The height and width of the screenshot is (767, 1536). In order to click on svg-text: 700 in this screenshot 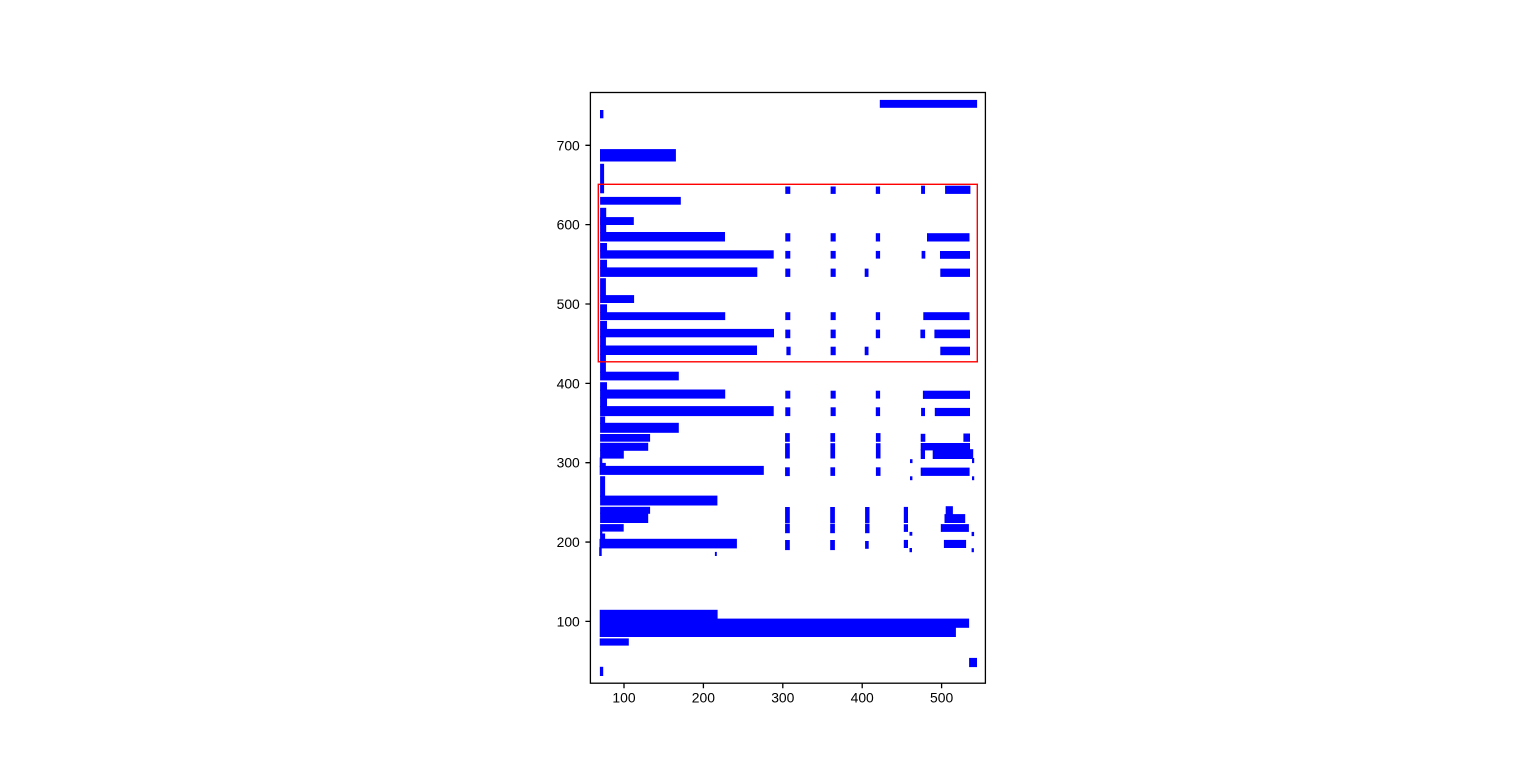, I will do `click(568, 145)`.